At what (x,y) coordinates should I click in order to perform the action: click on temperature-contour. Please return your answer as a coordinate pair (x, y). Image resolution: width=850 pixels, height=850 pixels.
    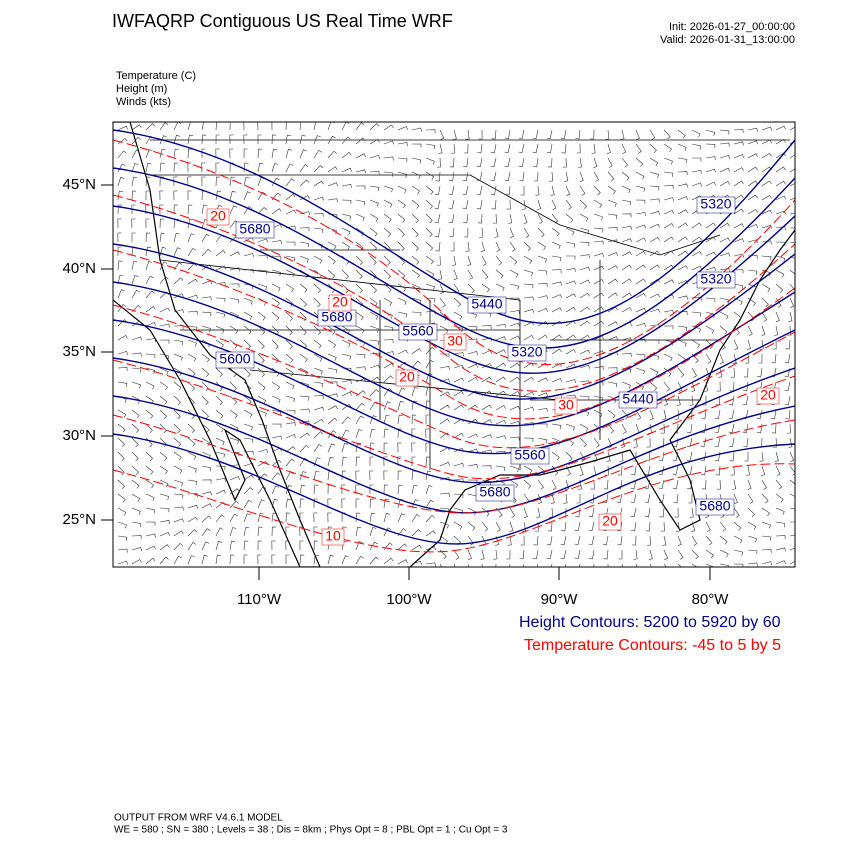
    Looking at the image, I should click on (454, 508).